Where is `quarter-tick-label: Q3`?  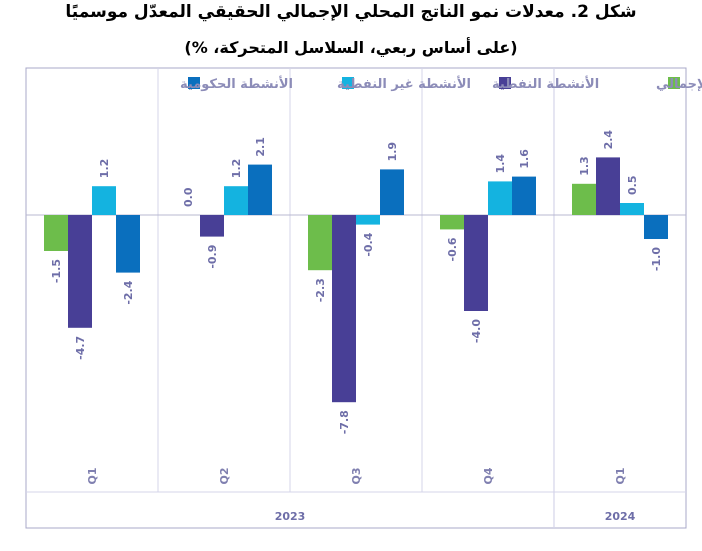
quarter-tick-label: Q3 is located at coordinates (356, 475).